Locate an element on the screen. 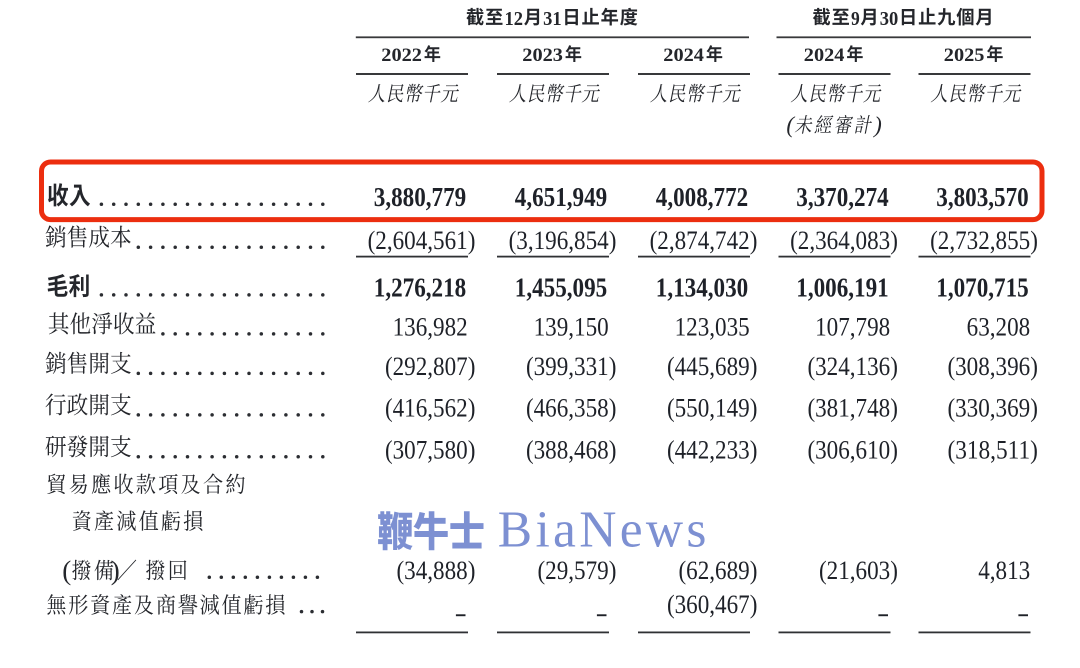 The image size is (1080, 668). svg-text: 3,803,570 is located at coordinates (982, 197).